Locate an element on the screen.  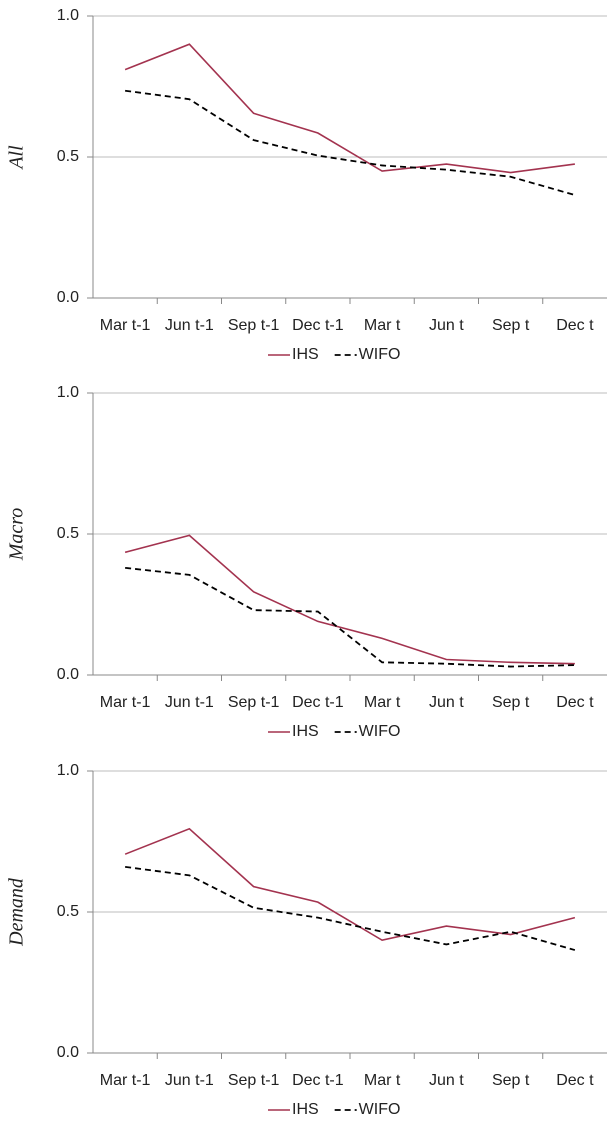
y-axis-label: All is located at coordinates (17, 158).